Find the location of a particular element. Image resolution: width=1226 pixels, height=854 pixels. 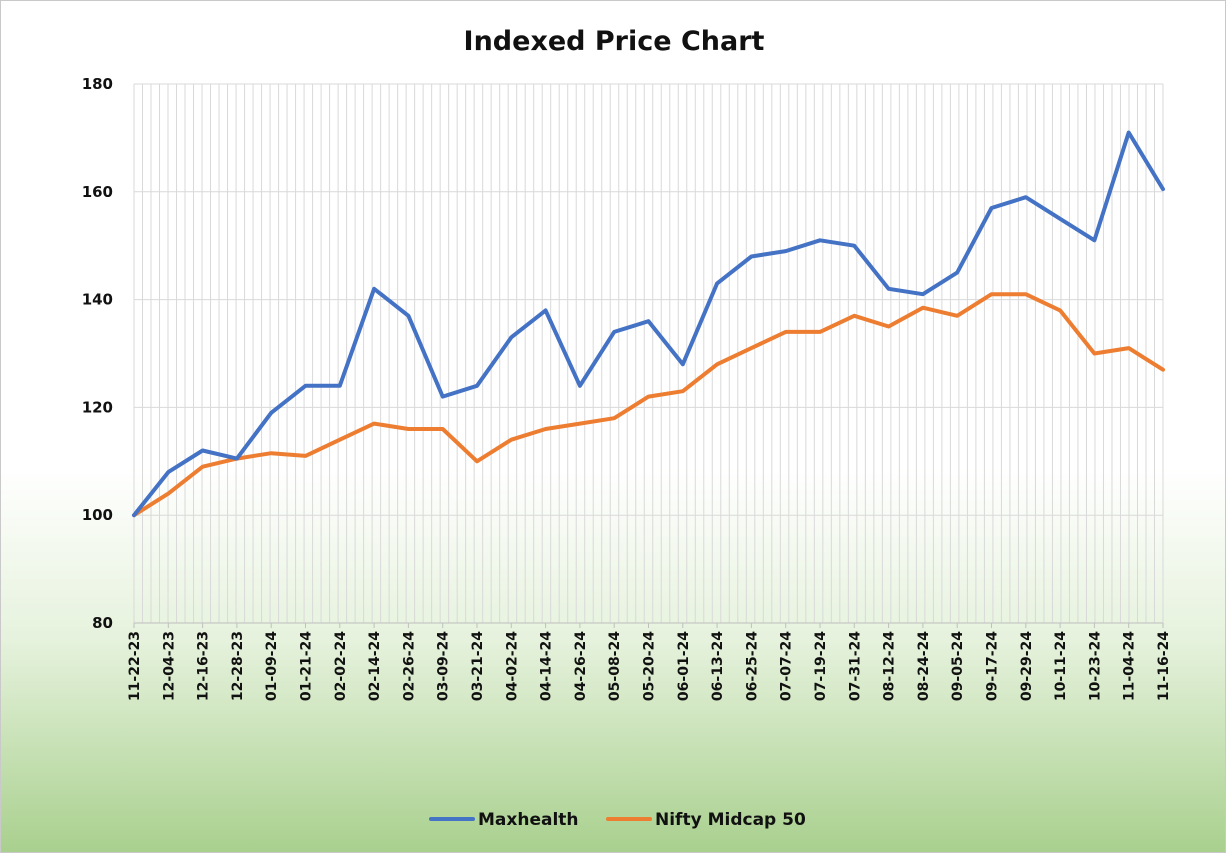

x-tick-label: 01-21-24 is located at coordinates (307, 666).